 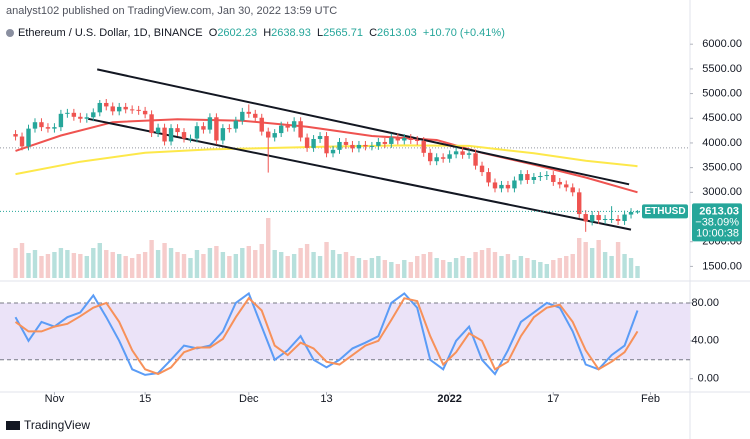 What do you see at coordinates (249, 399) in the screenshot?
I see `x-tick-label: Dec` at bounding box center [249, 399].